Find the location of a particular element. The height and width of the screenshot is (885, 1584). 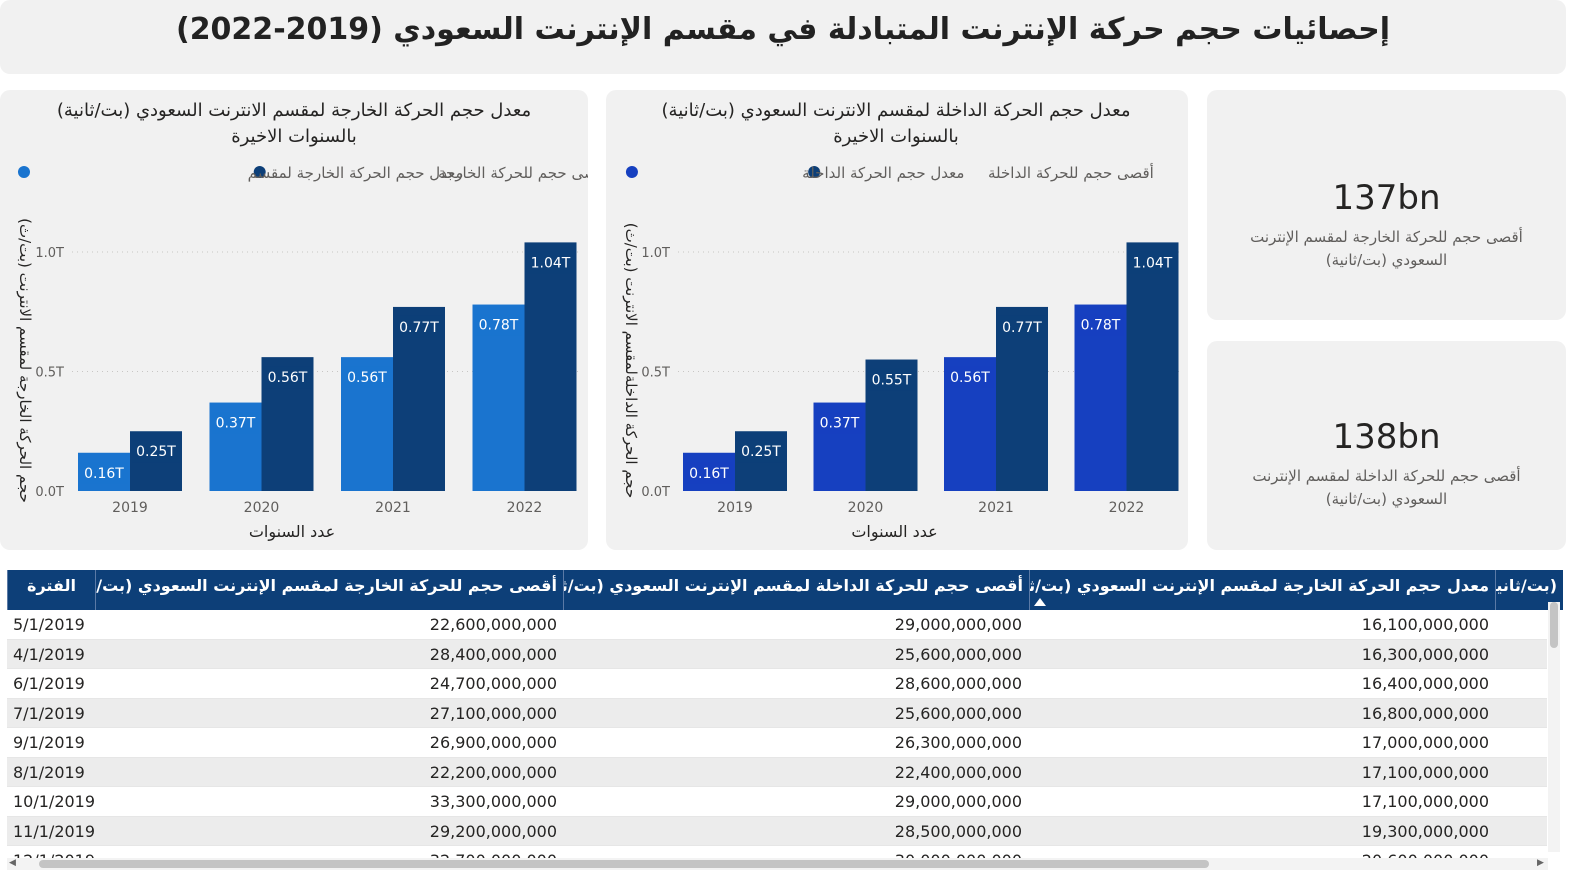

cell-max-outbound: 22,200,000,000 is located at coordinates (493, 772).